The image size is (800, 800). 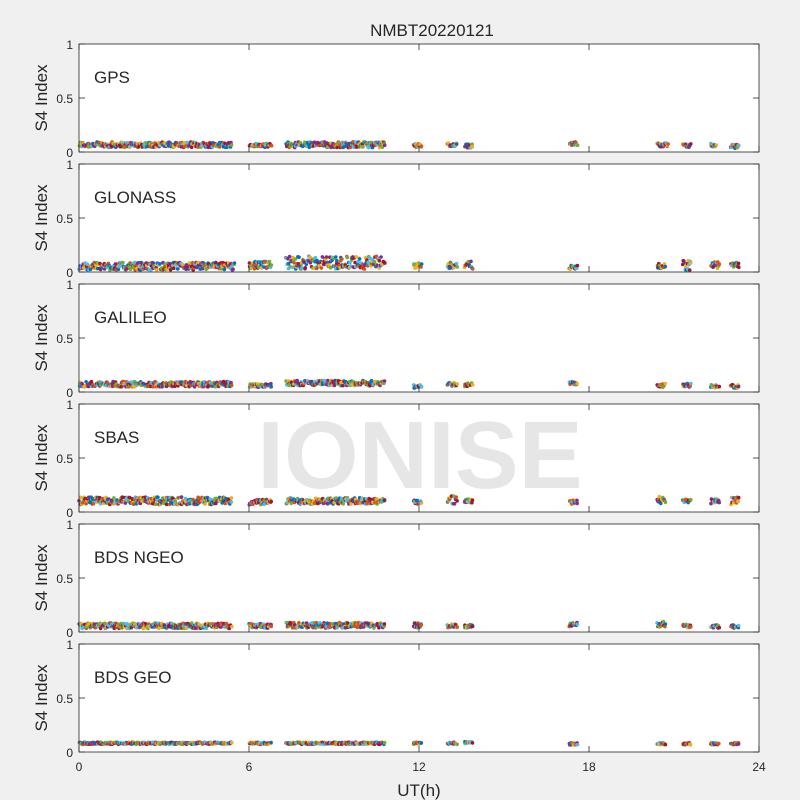 I want to click on panel-label: BDS NGEO, so click(x=139, y=557).